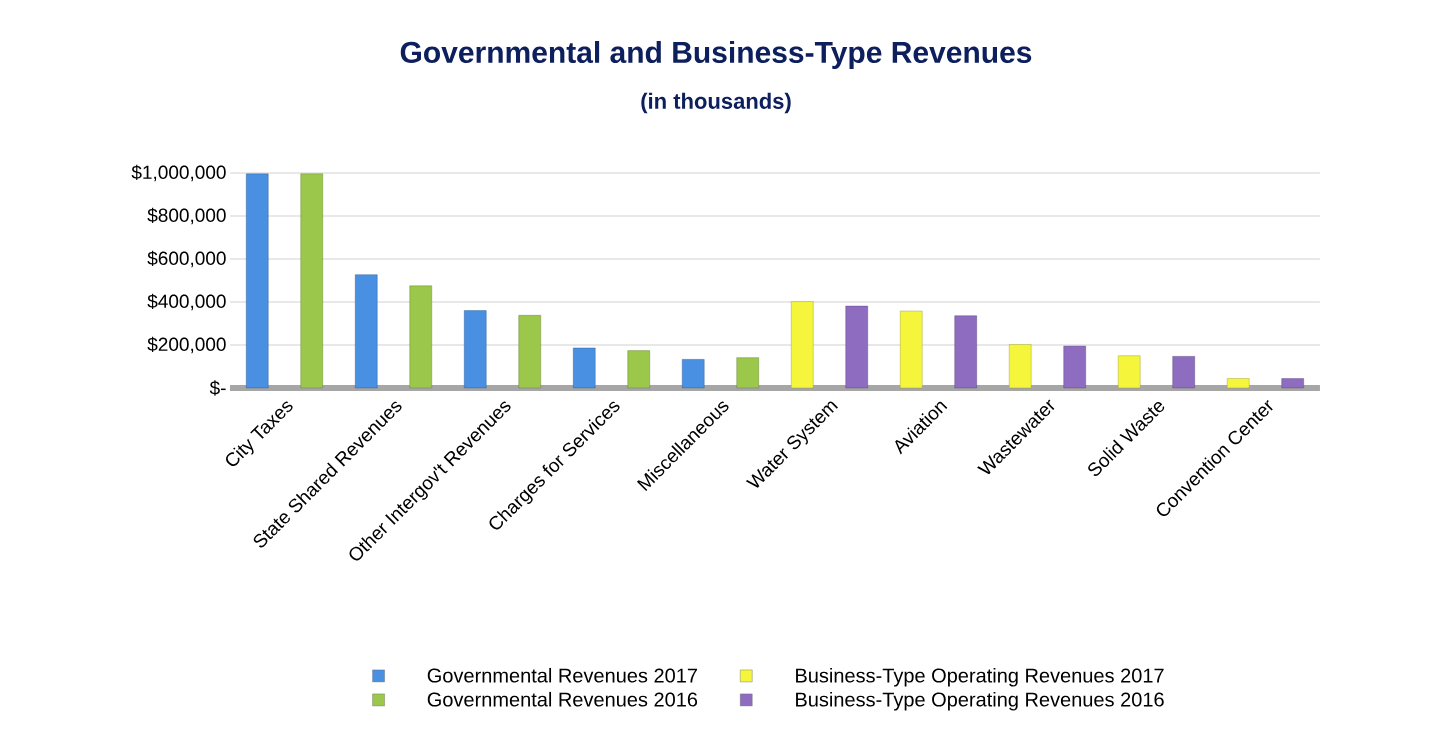  I want to click on legend-label: Business-Type Operating Revenues 2016, so click(980, 701).